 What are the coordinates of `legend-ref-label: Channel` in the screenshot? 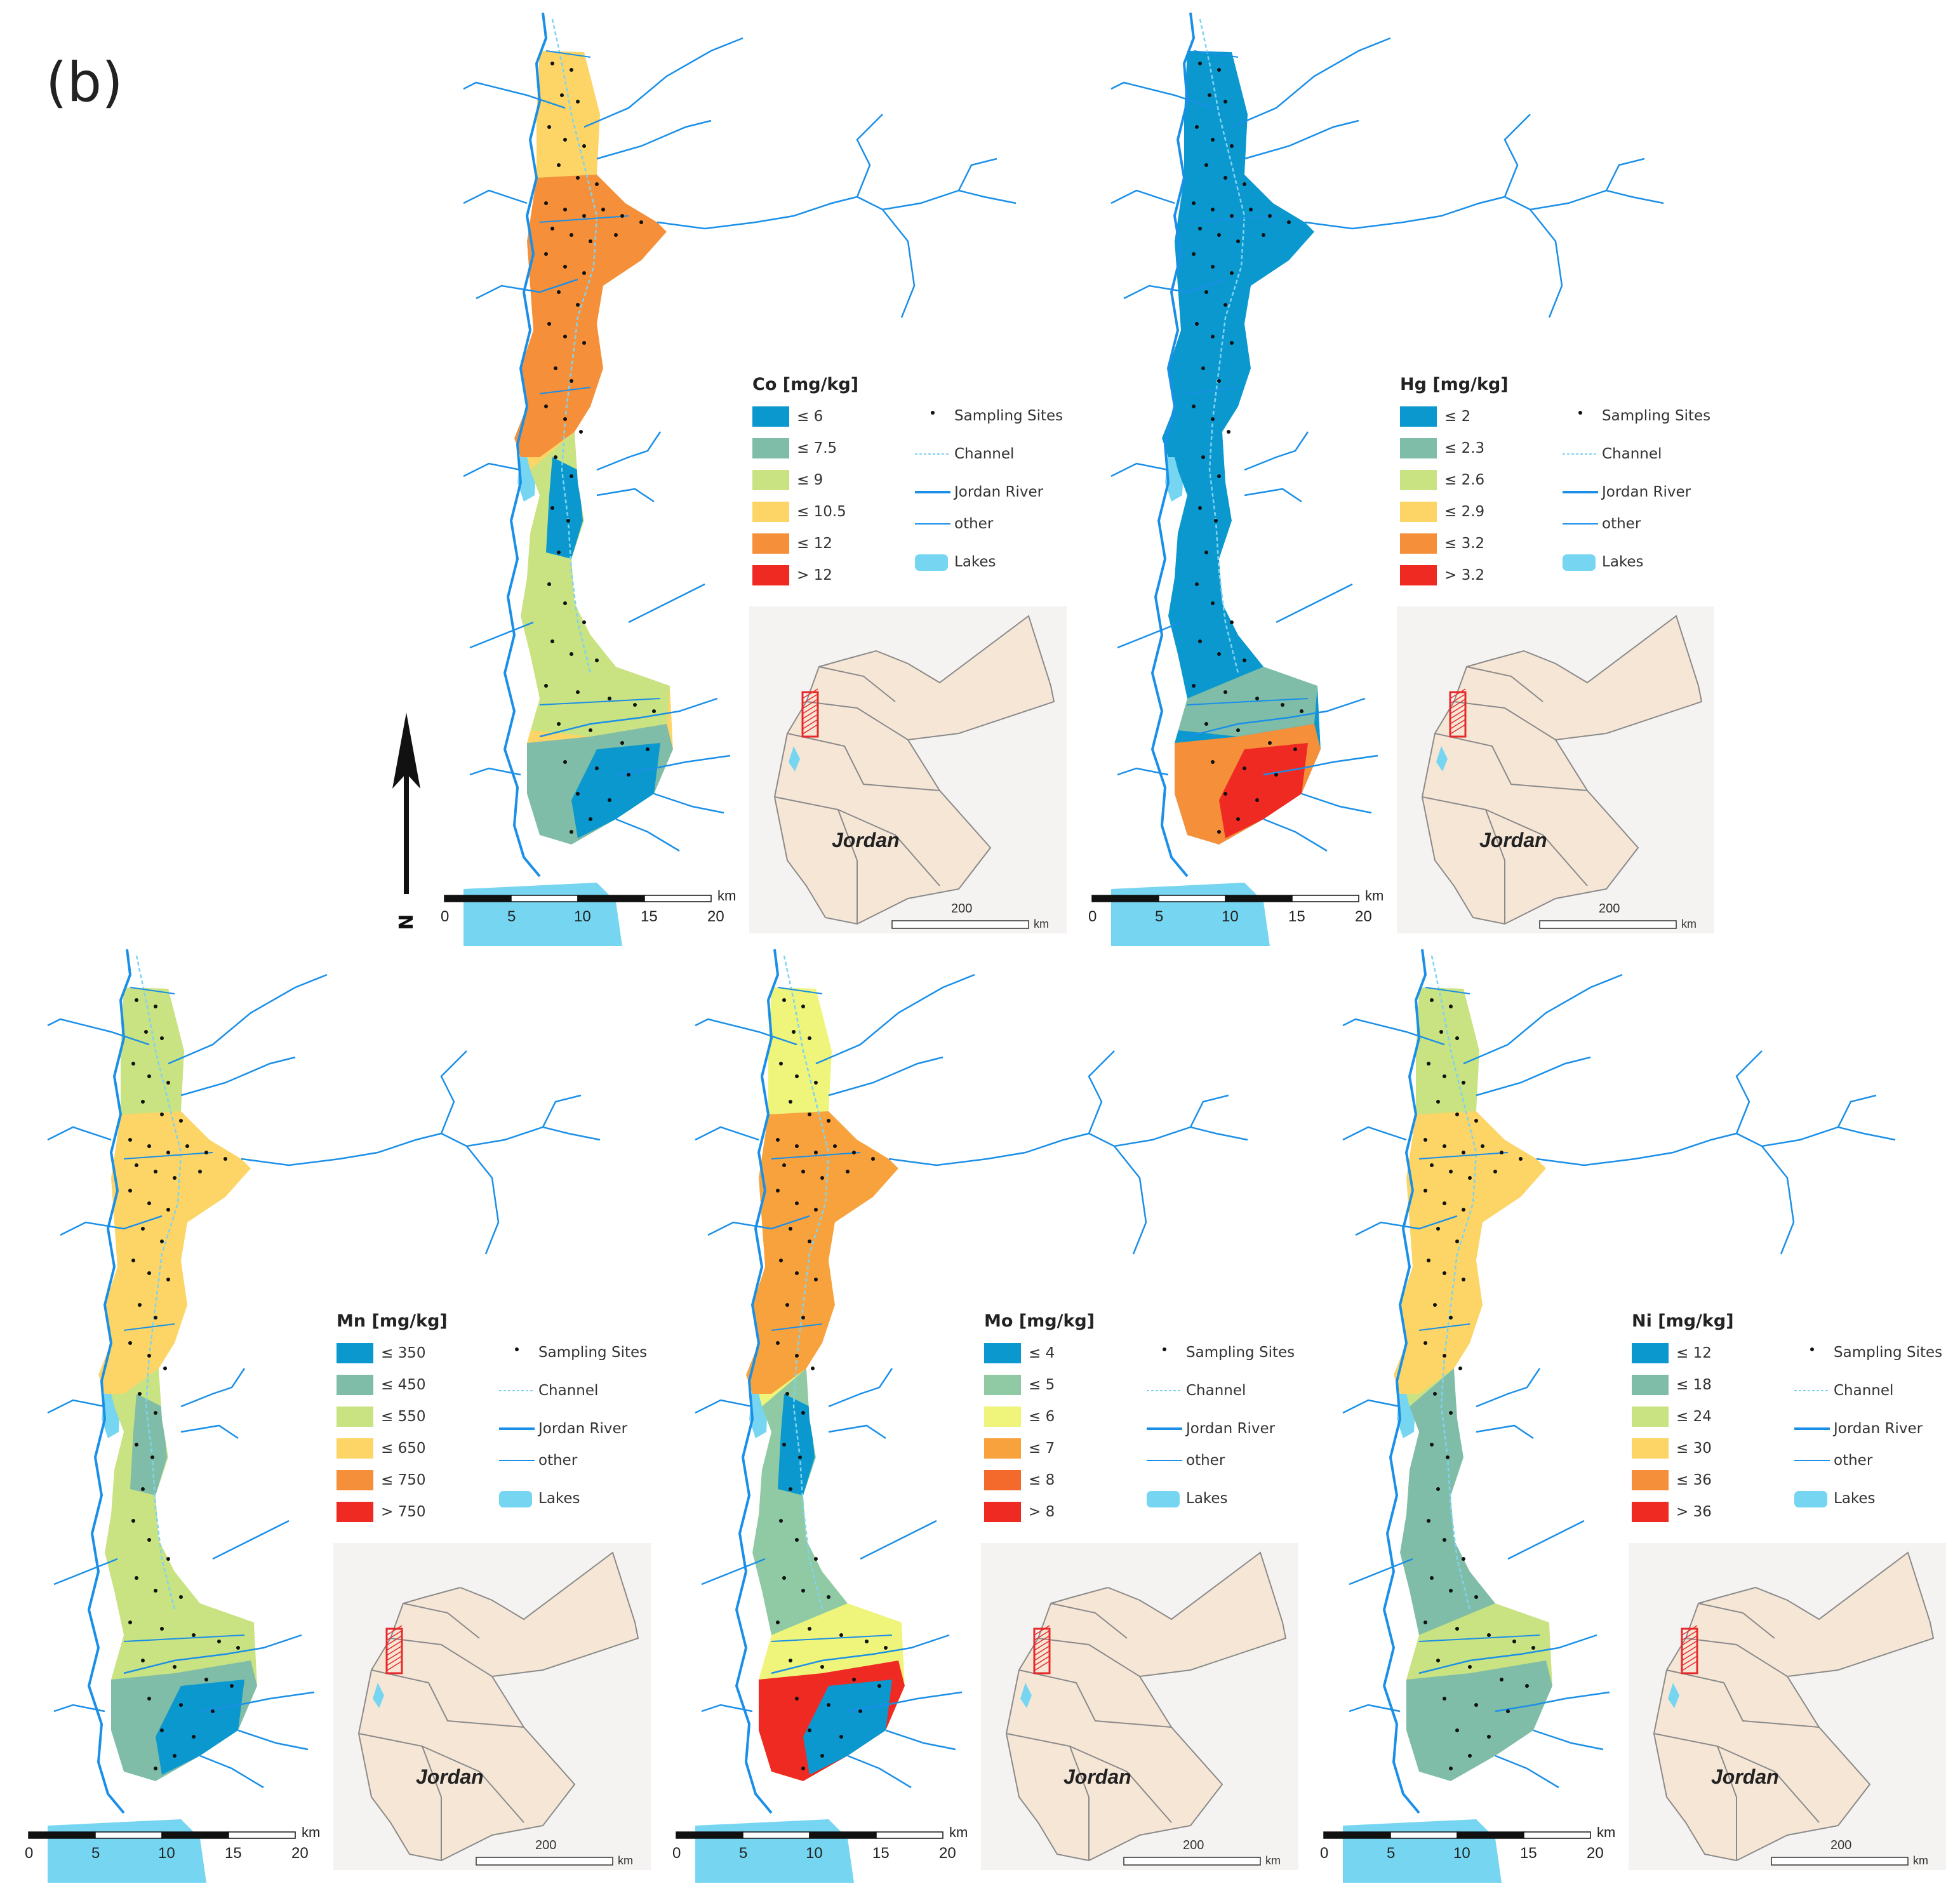 It's located at (1632, 454).